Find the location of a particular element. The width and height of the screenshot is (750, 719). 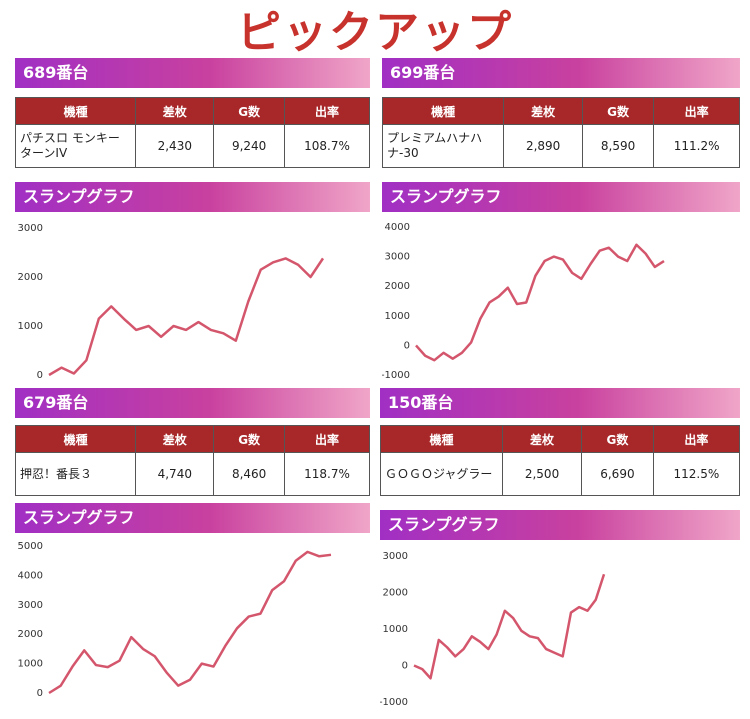

cell: 108.7% is located at coordinates (327, 146).